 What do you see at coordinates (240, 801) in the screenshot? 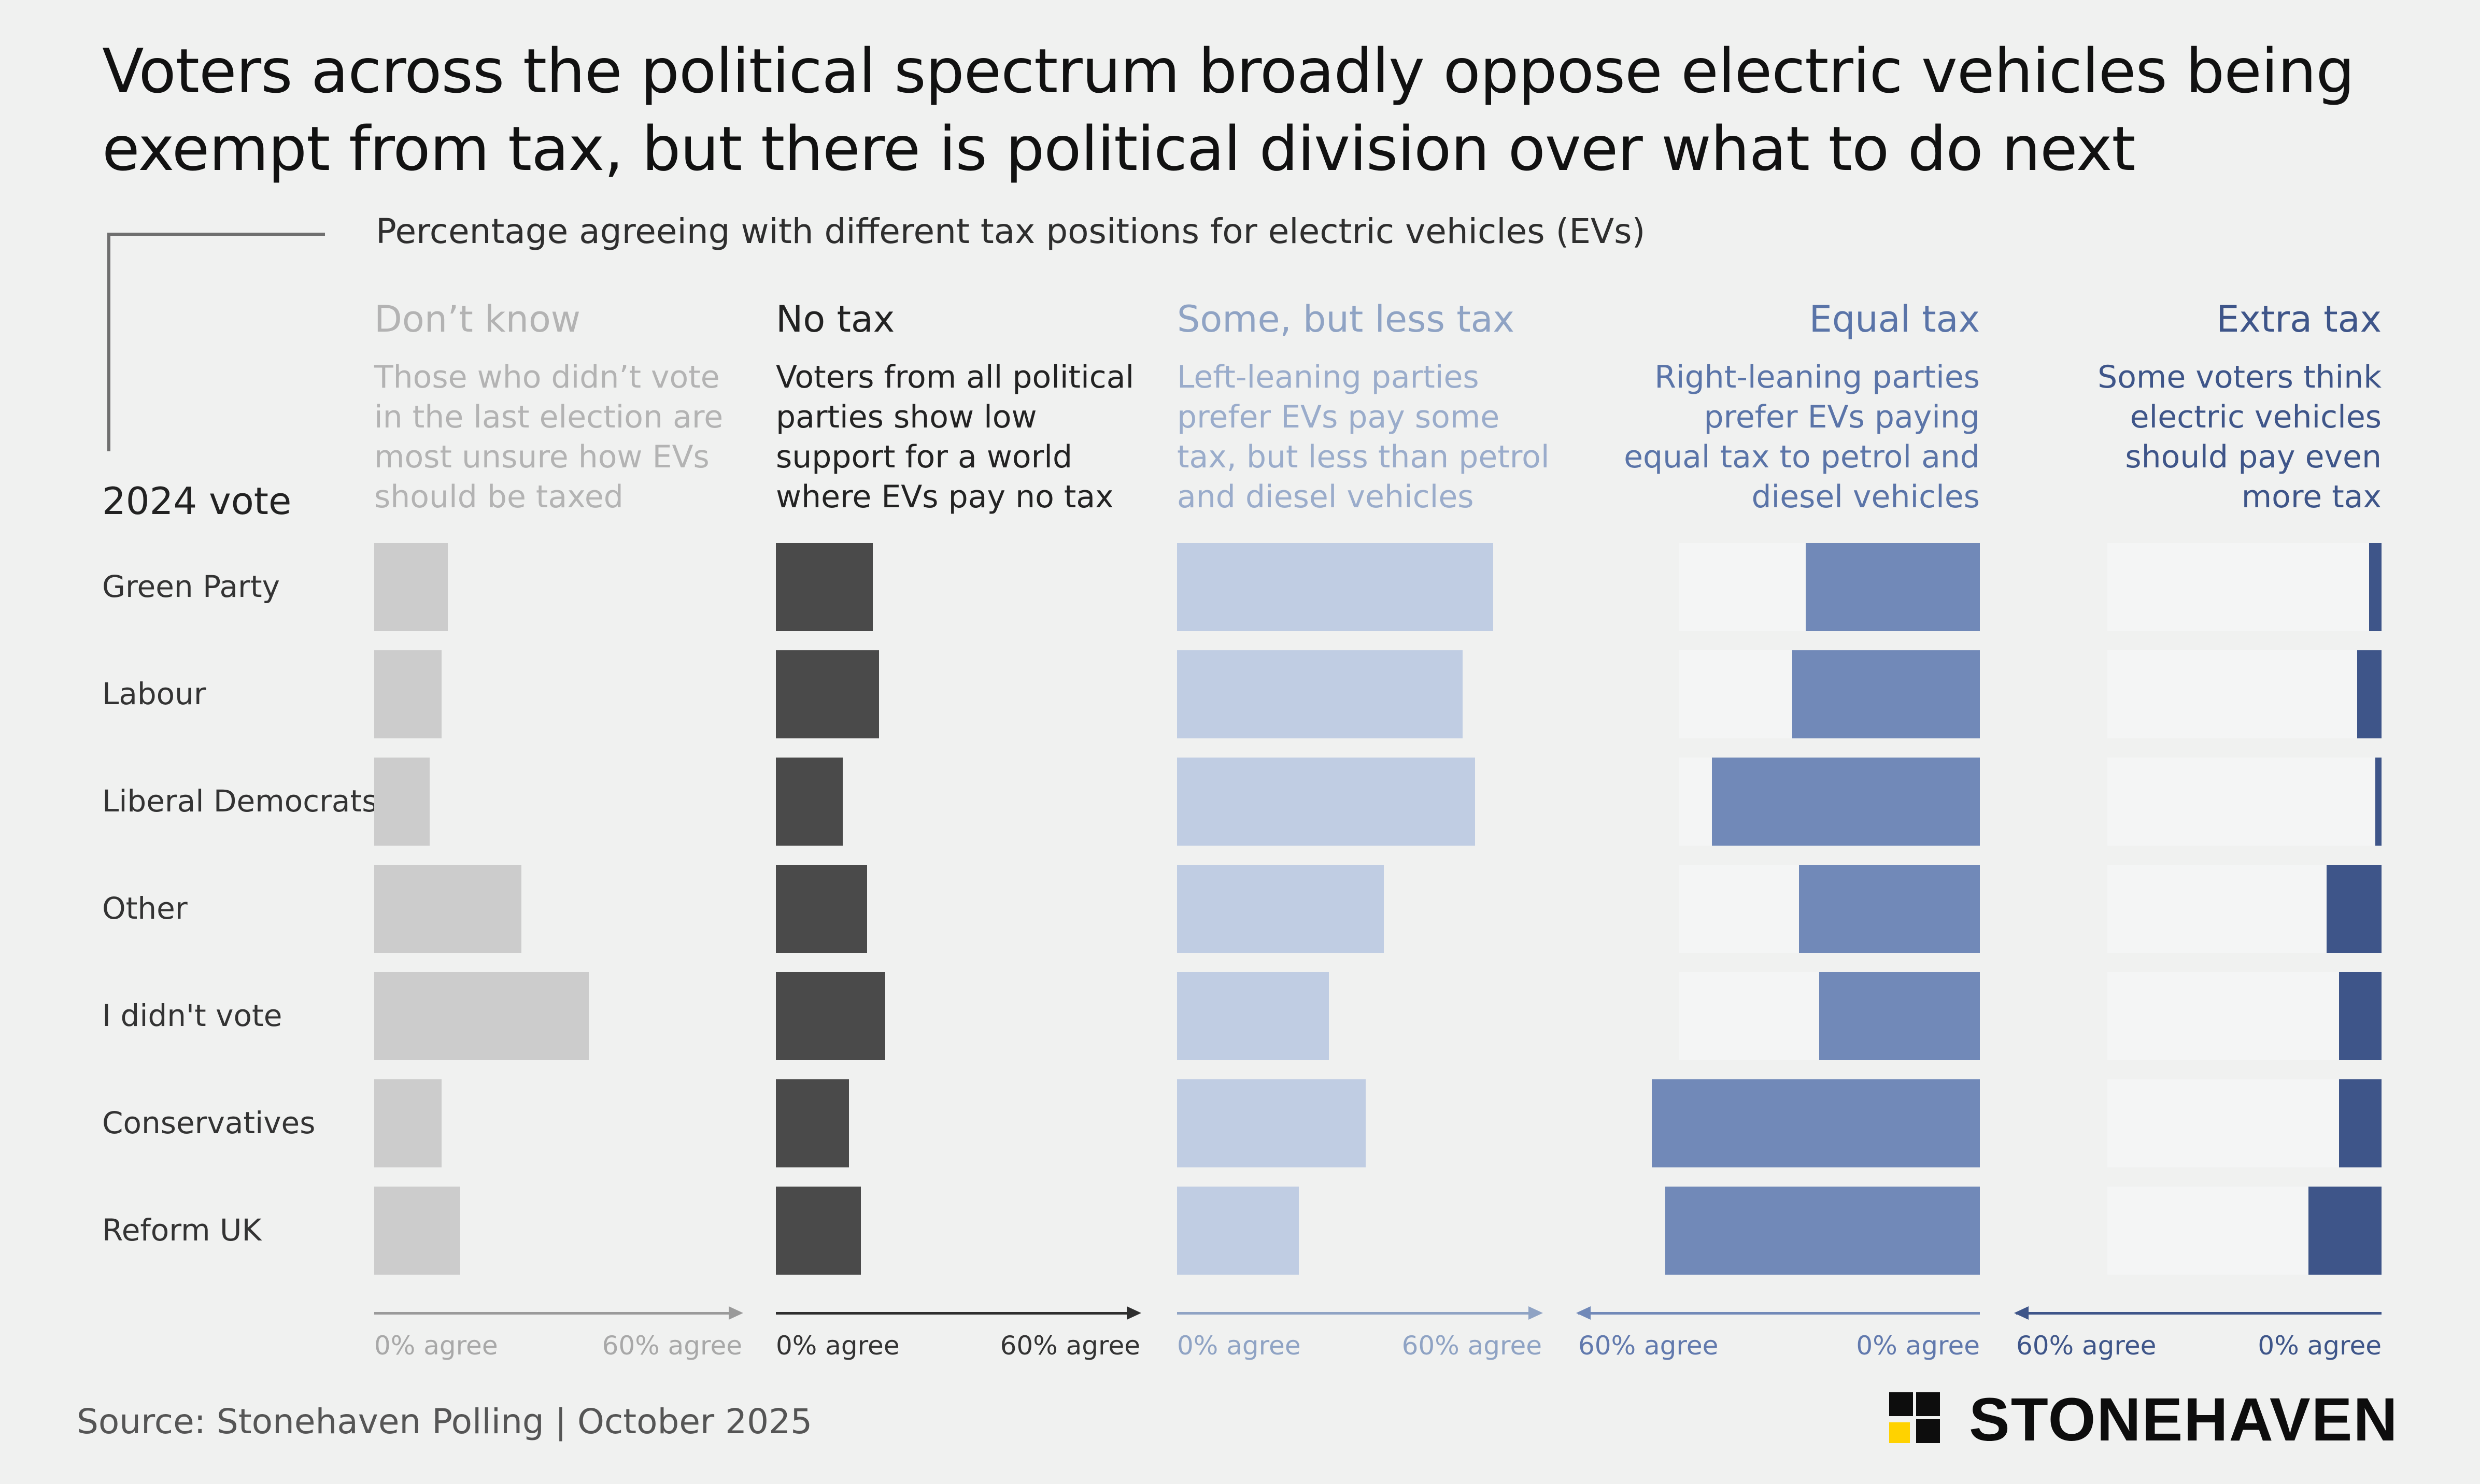
I see `row-label: Liberal Democrats` at bounding box center [240, 801].